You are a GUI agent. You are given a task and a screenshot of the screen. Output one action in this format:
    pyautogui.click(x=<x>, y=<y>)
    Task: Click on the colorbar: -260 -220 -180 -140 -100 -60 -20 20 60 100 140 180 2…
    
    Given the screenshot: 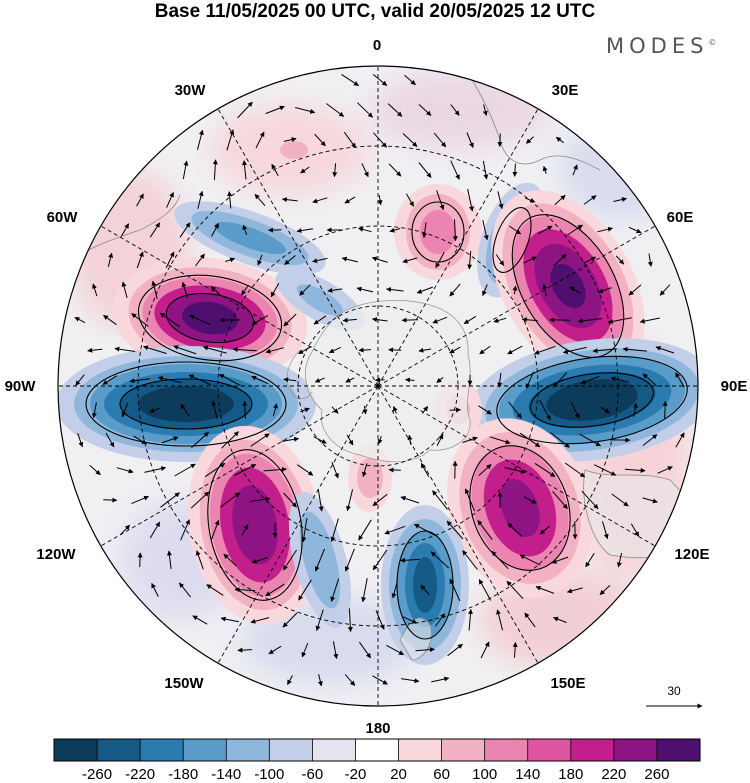 What is the action you would take?
    pyautogui.click(x=377, y=760)
    